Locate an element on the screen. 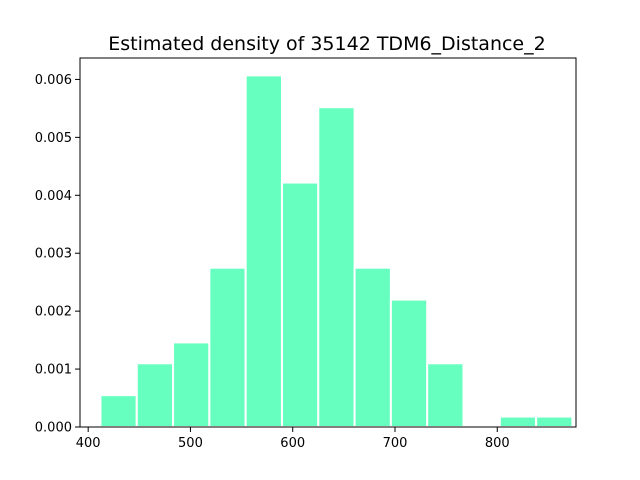 The width and height of the screenshot is (640, 480). y-tick-label: 0.003 is located at coordinates (53, 254).